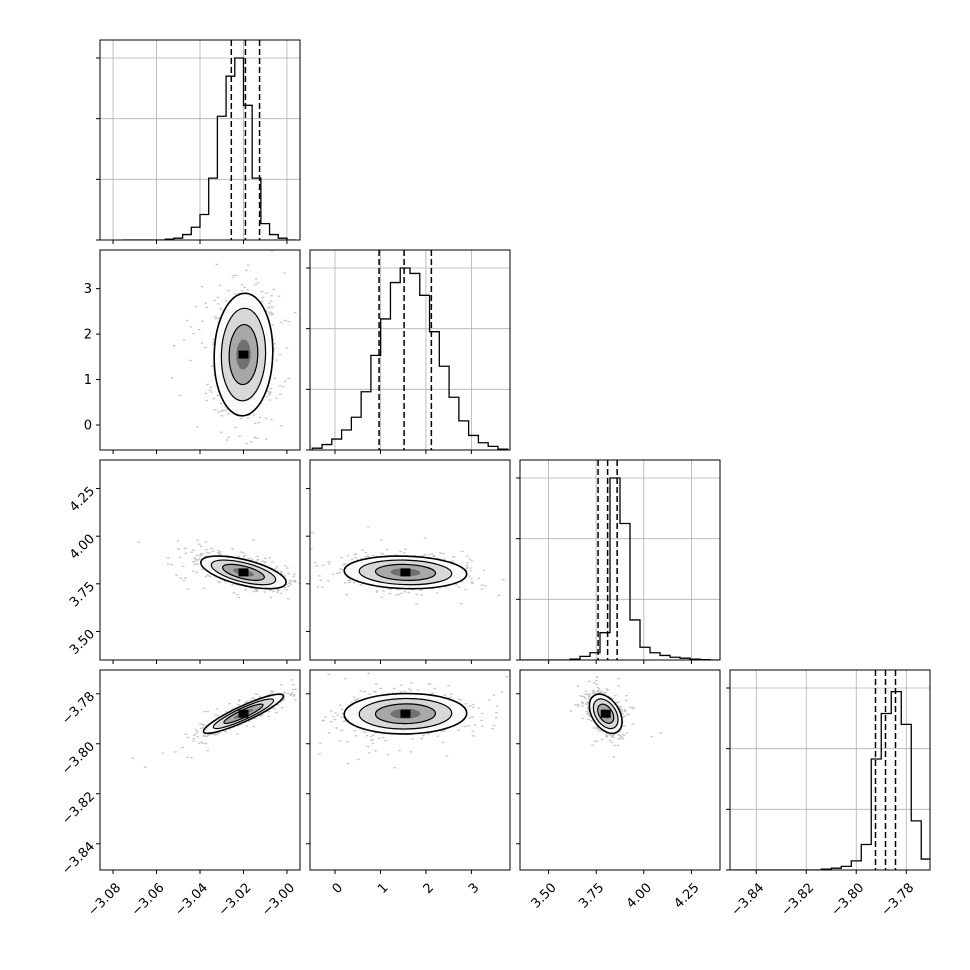 This screenshot has height=970, width=970. I want to click on x-tick-label-1-0: 0, so click(338, 888).